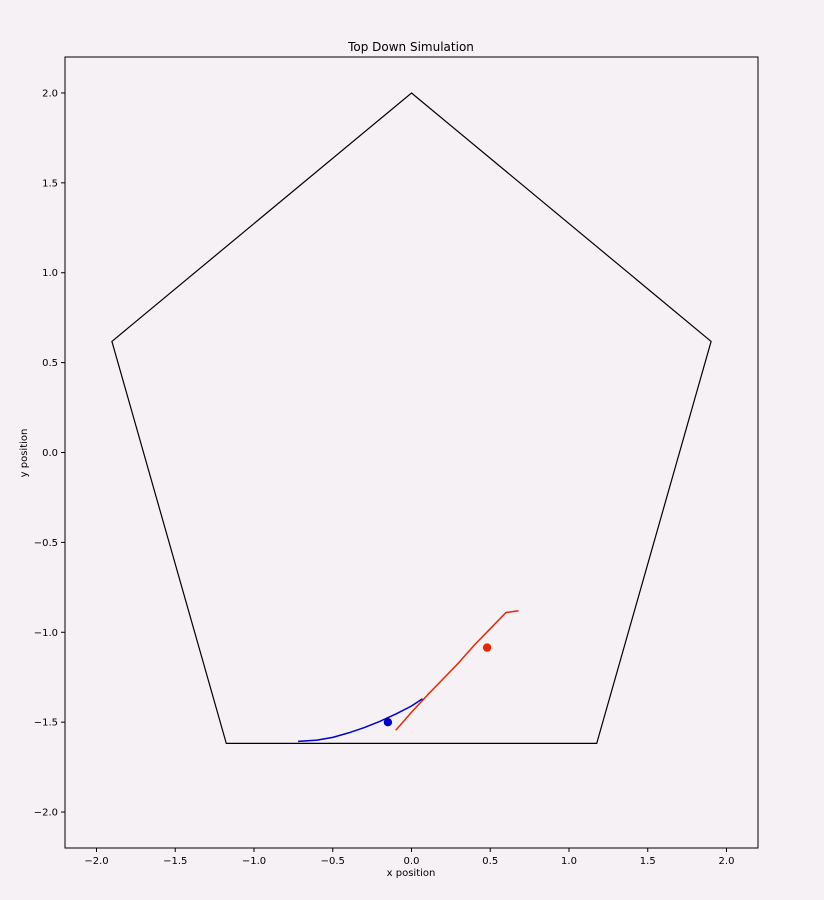 Image resolution: width=824 pixels, height=900 pixels. Describe the element at coordinates (96, 861) in the screenshot. I see `x-tick-label: −2.0` at that location.